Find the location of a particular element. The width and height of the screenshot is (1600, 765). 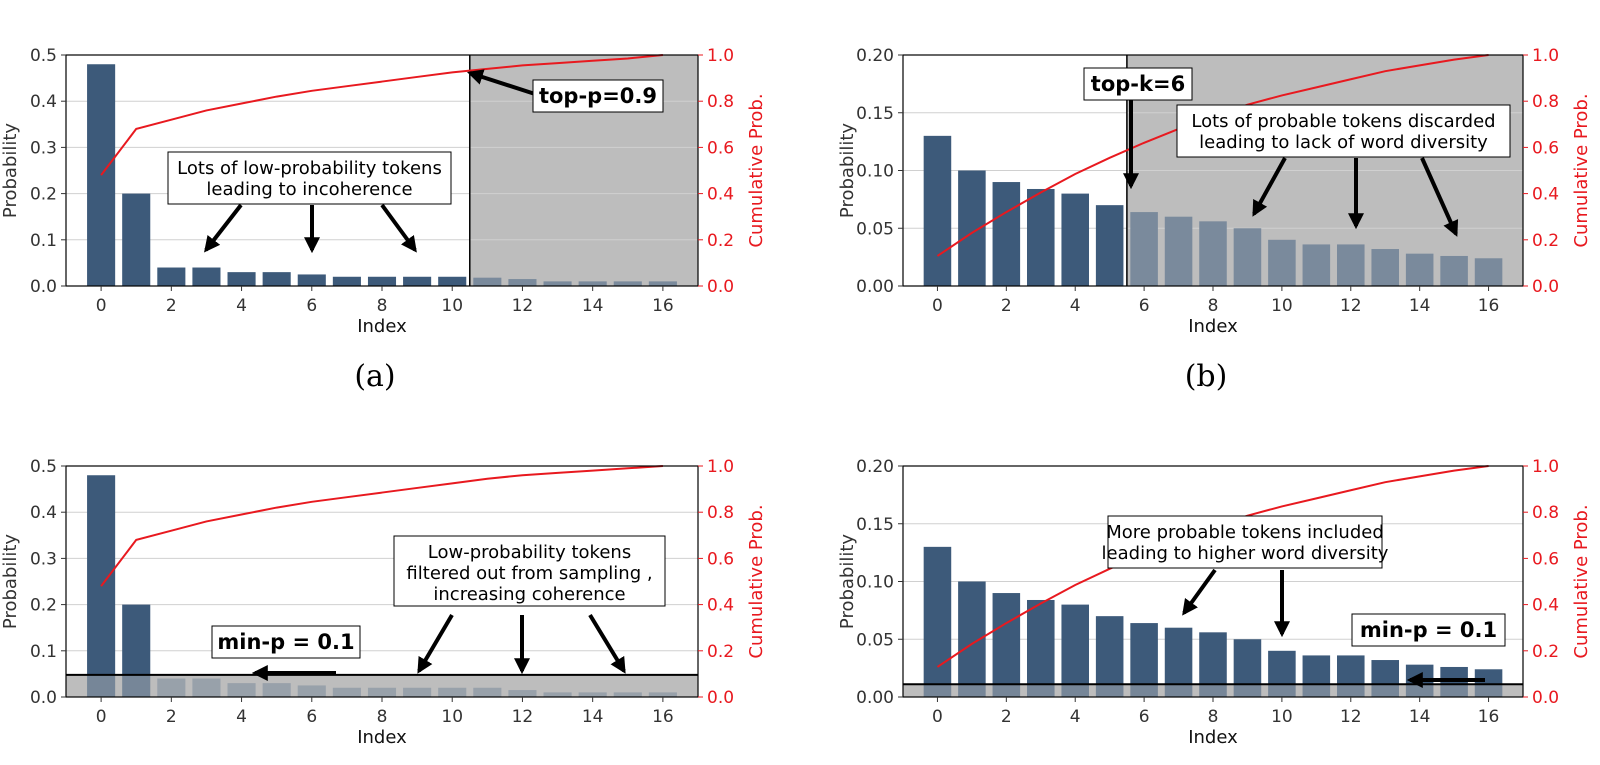

annotation-text: increasing coherence is located at coordinates (529, 594).